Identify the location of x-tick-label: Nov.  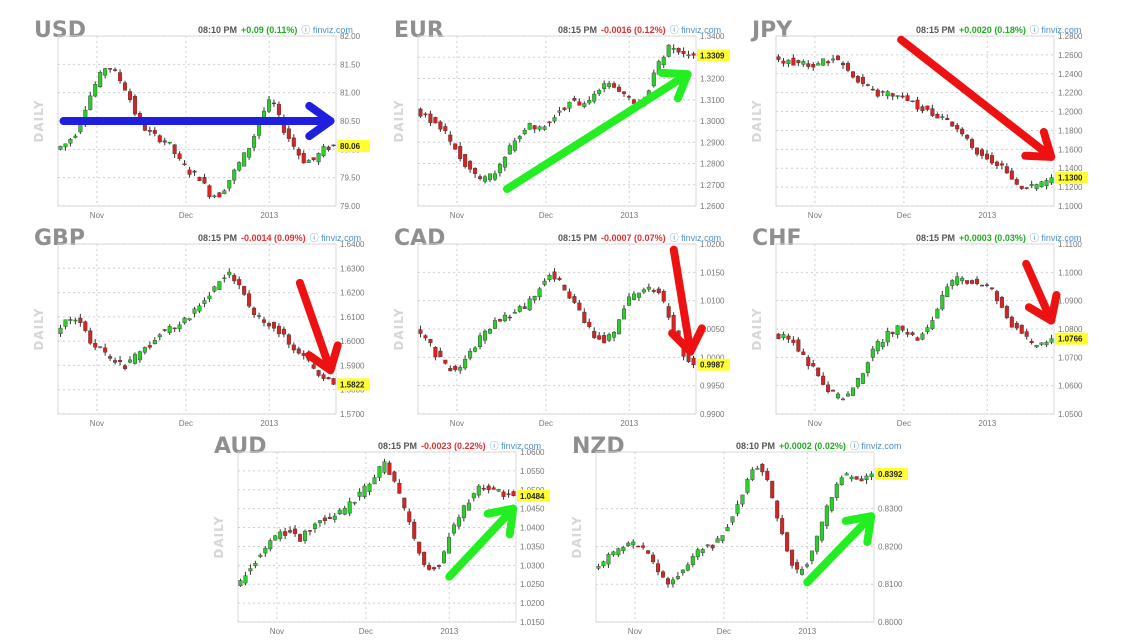
(815, 215).